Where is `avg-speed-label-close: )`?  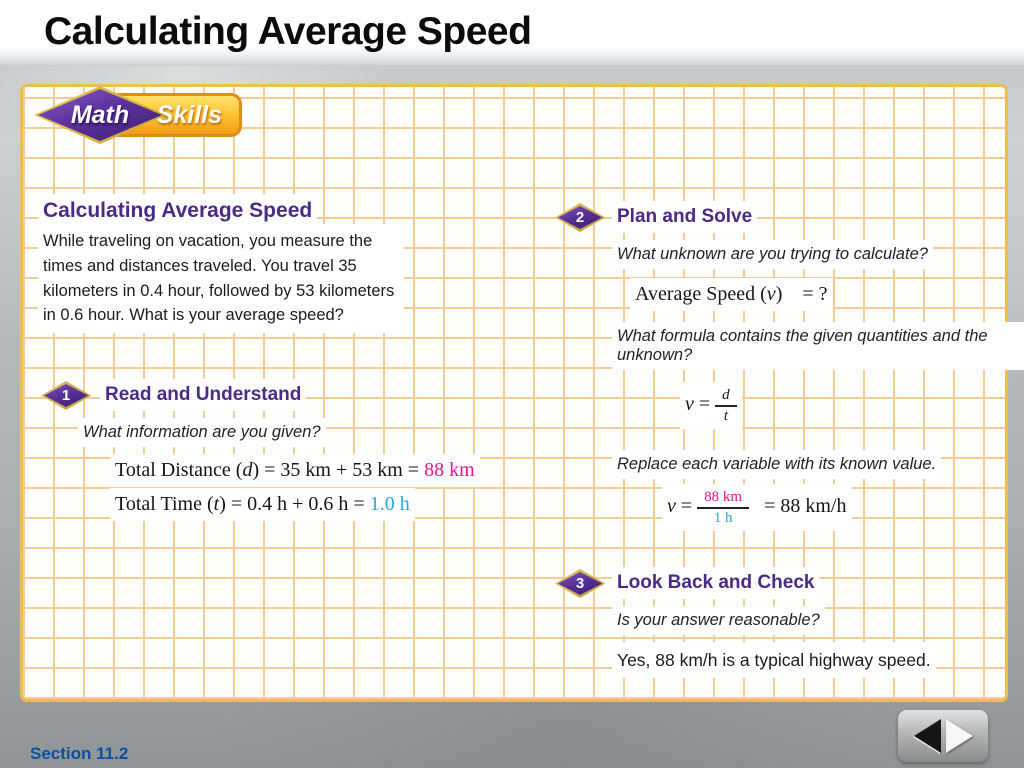 avg-speed-label-close: ) is located at coordinates (779, 294).